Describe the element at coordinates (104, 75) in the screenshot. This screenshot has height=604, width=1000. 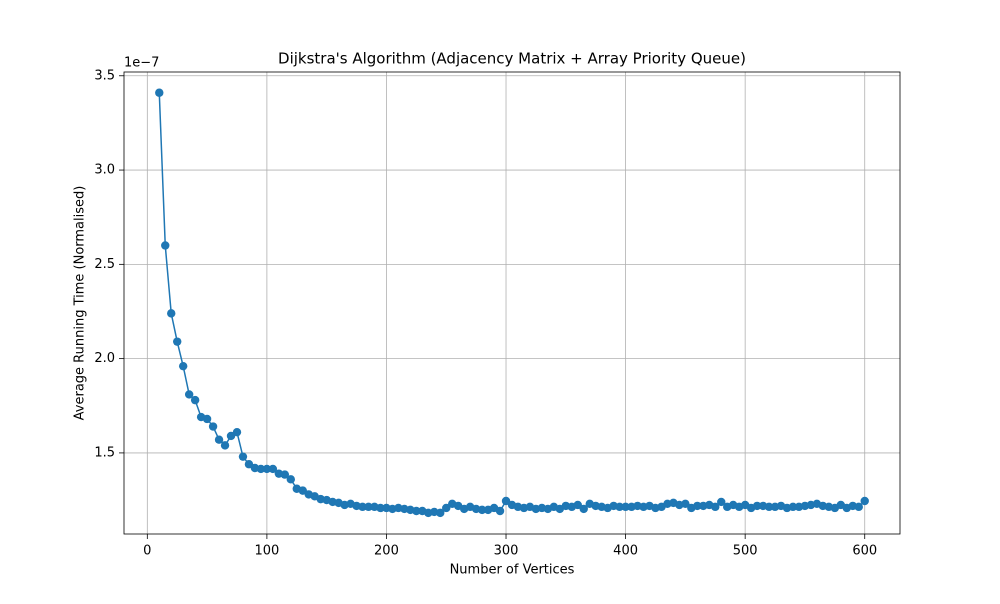
I see `y-tick-label: 3.5` at that location.